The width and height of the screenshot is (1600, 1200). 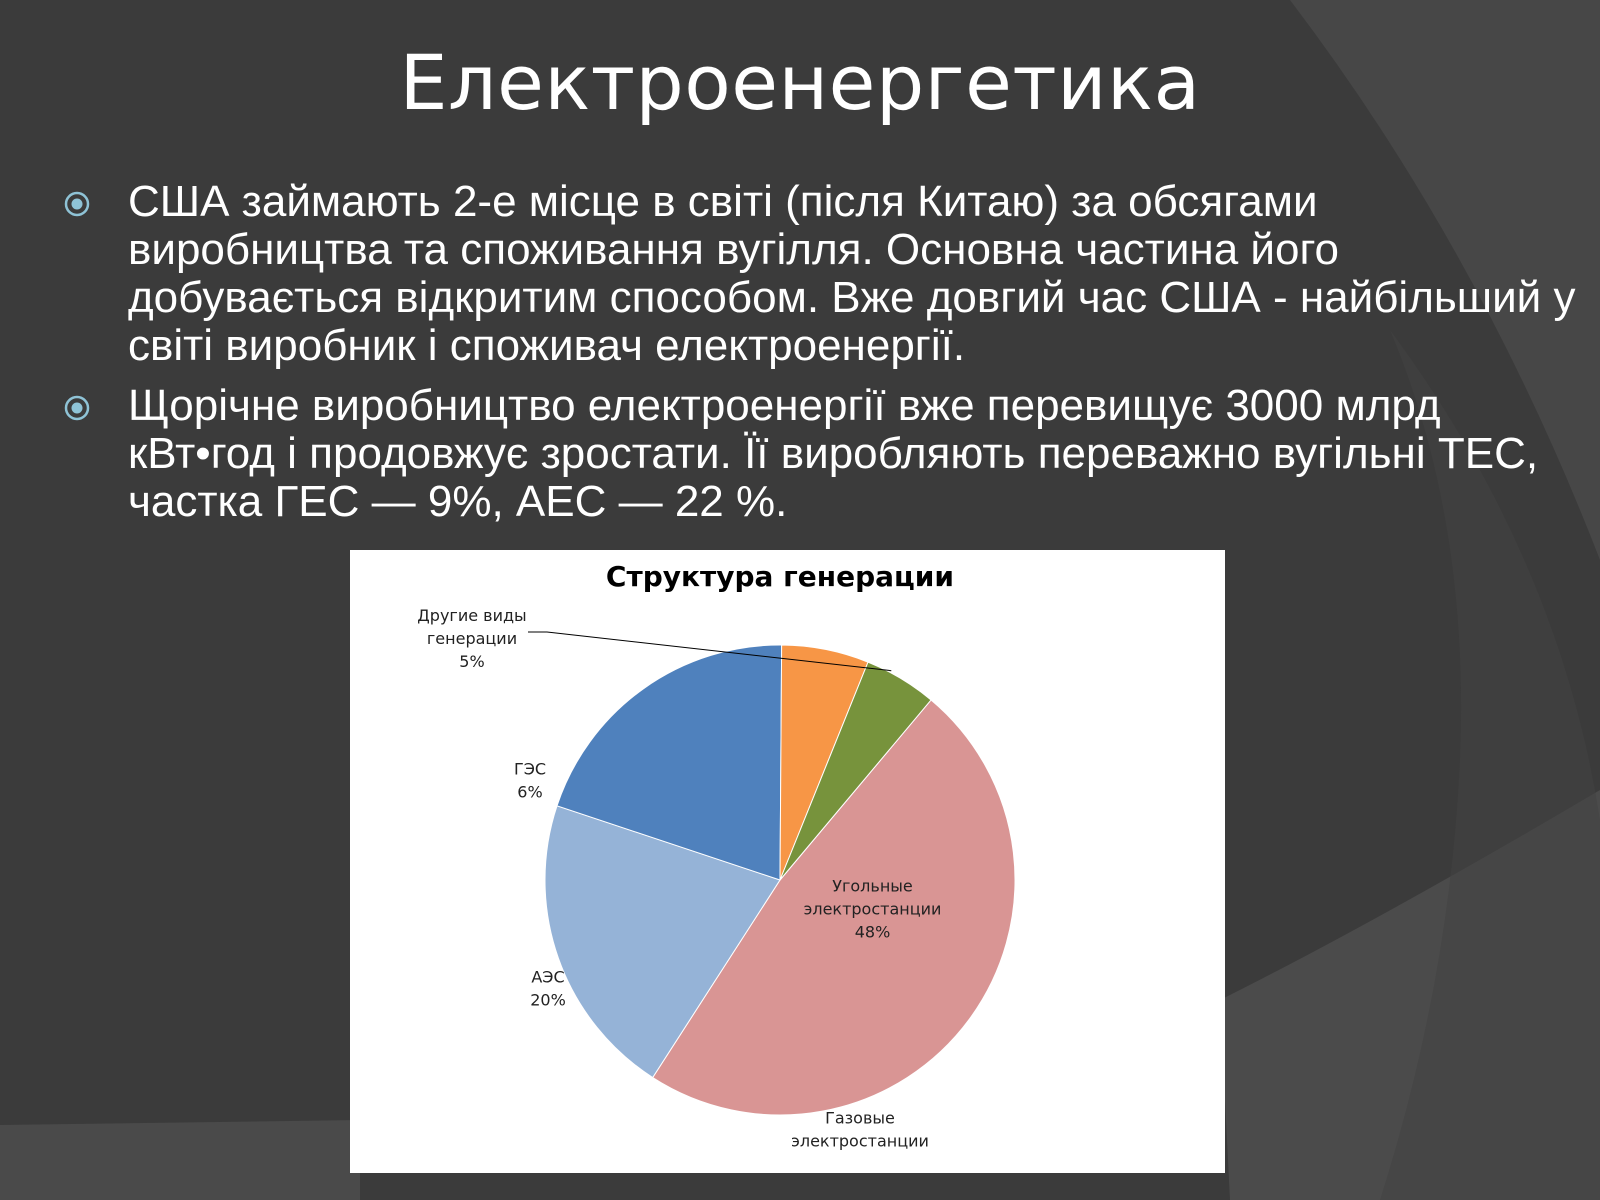 I want to click on slice-label: ГЭС 6%, so click(x=530, y=781).